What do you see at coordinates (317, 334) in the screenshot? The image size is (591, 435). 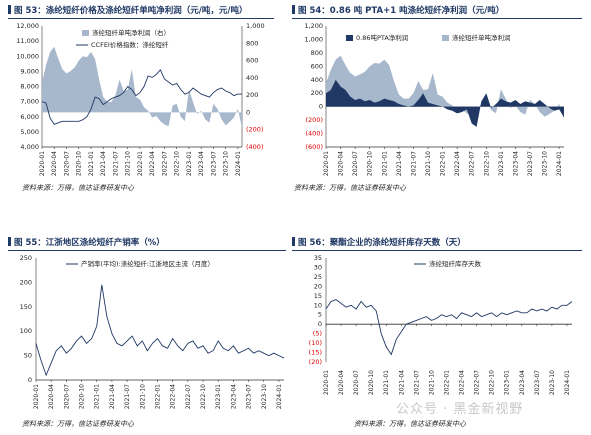 I see `y-tick-label: (5)` at bounding box center [317, 334].